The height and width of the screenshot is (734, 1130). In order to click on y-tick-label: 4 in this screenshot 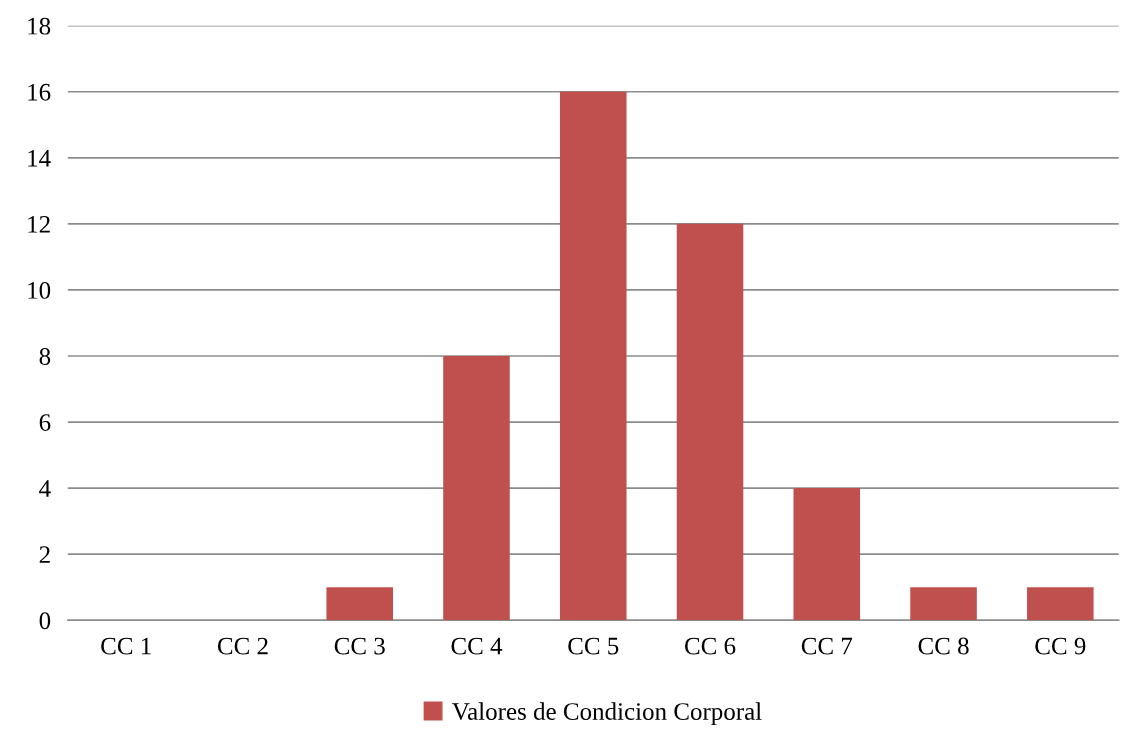, I will do `click(45, 488)`.